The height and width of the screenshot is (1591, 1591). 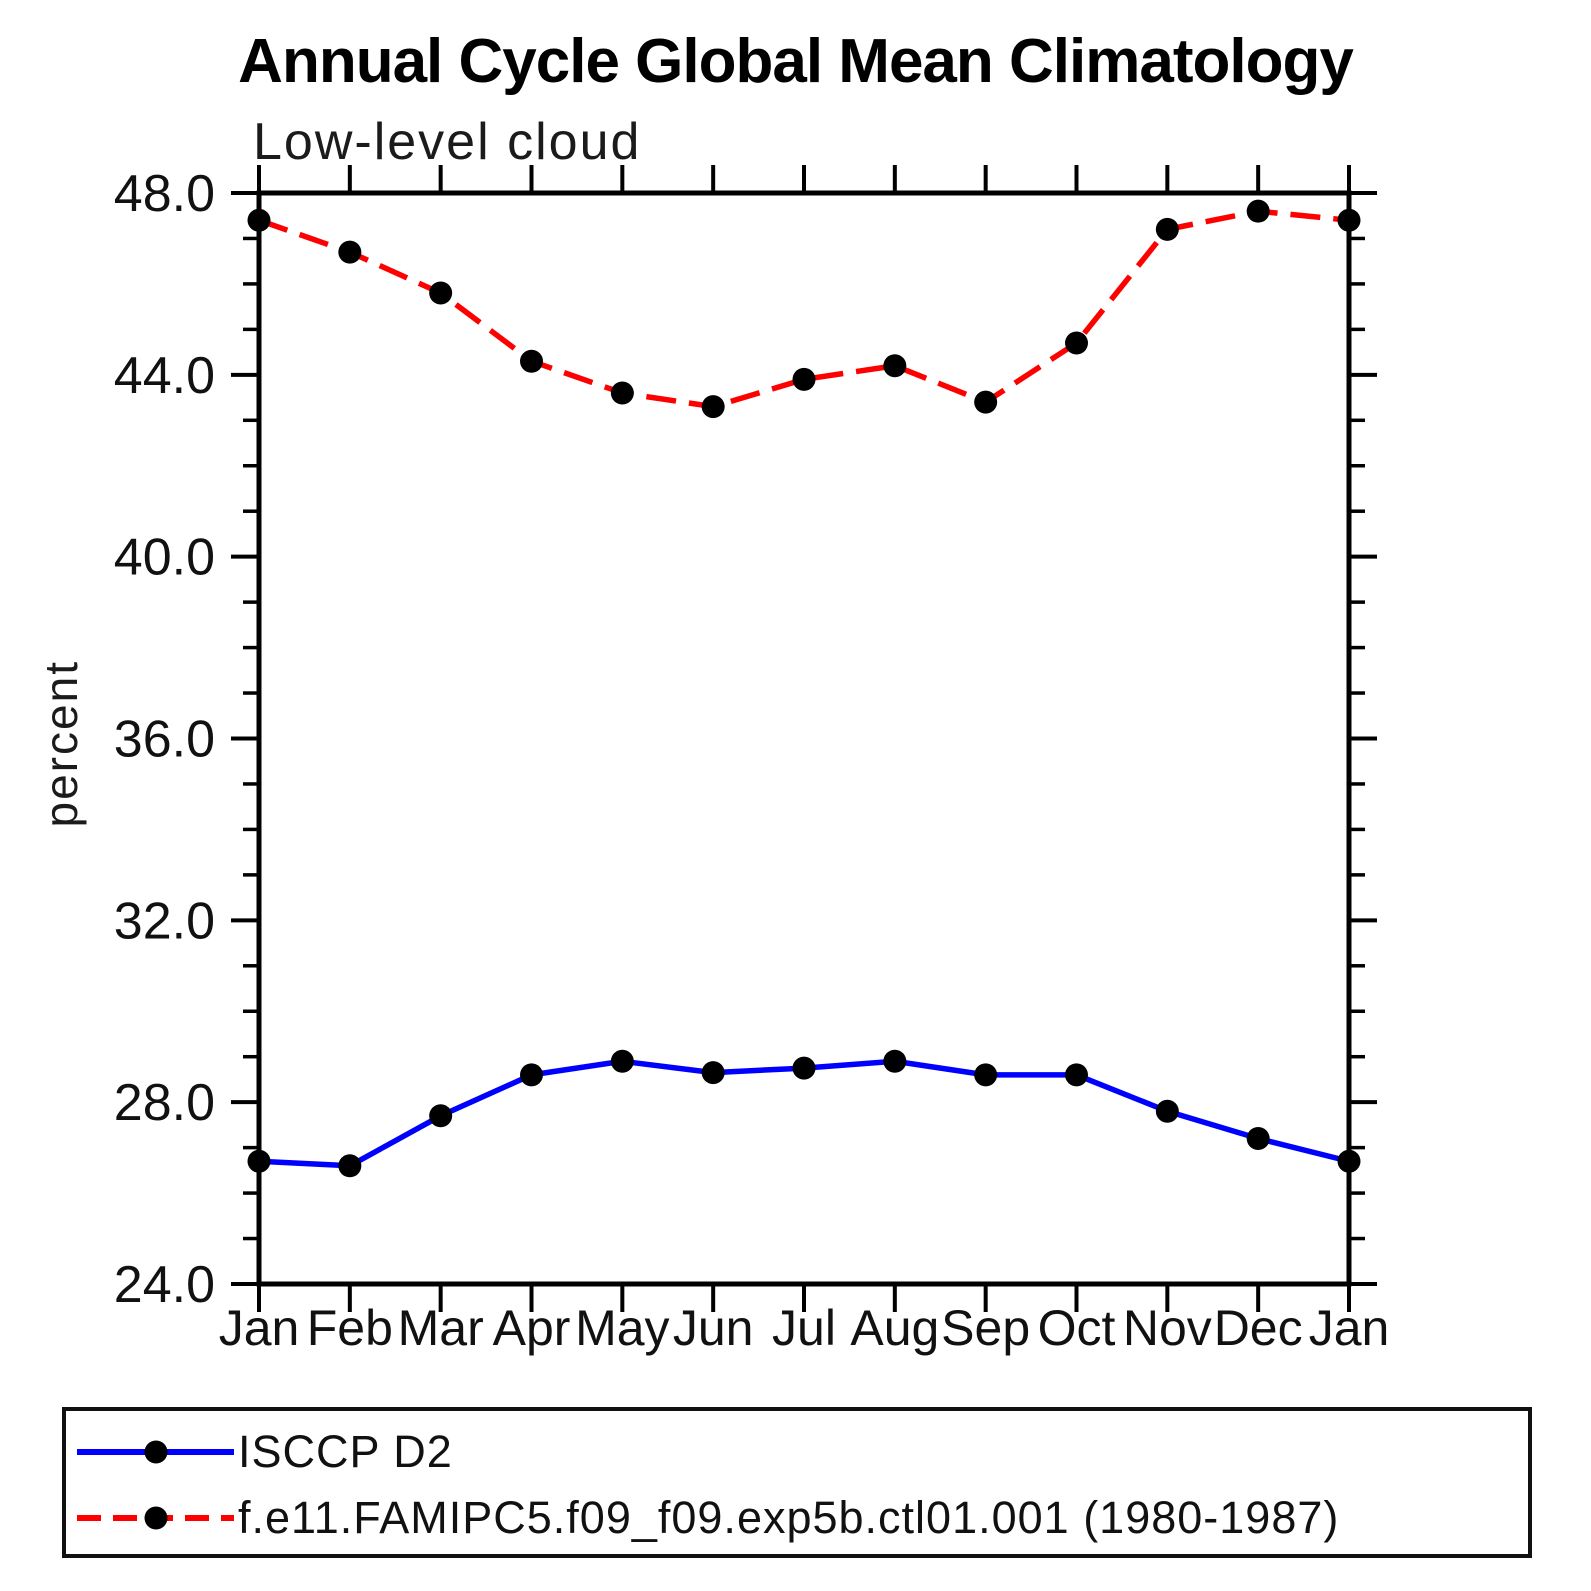 I want to click on legend-label: ISCCP D2, so click(x=345, y=1451).